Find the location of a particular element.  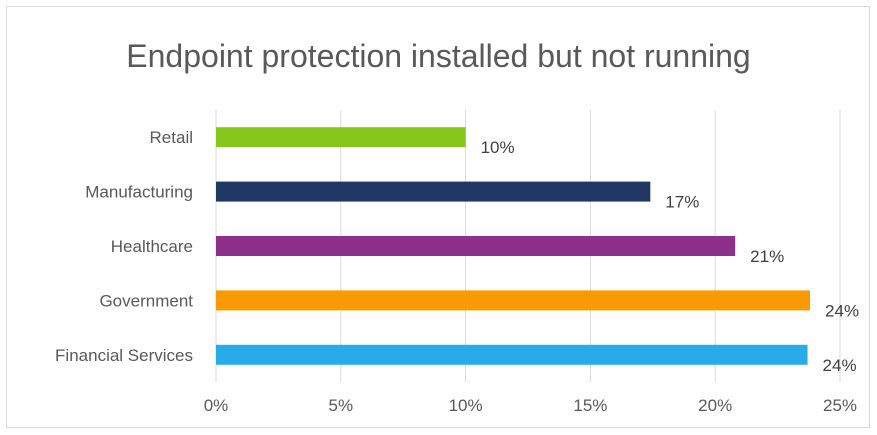

x-tick-label: 15% is located at coordinates (590, 405).